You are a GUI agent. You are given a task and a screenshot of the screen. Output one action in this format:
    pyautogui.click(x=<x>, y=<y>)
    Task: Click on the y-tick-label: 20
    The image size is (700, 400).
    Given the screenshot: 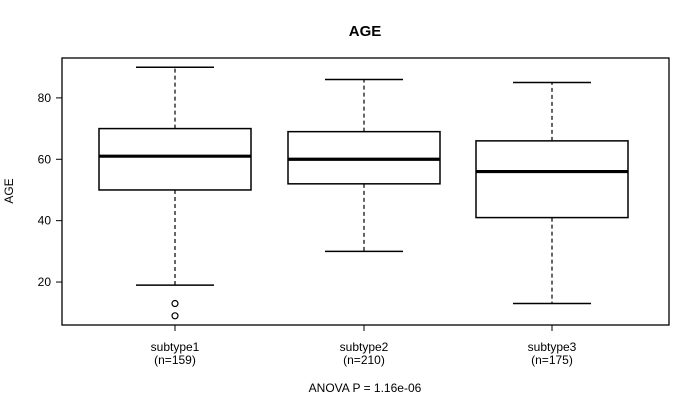 What is the action you would take?
    pyautogui.click(x=45, y=282)
    